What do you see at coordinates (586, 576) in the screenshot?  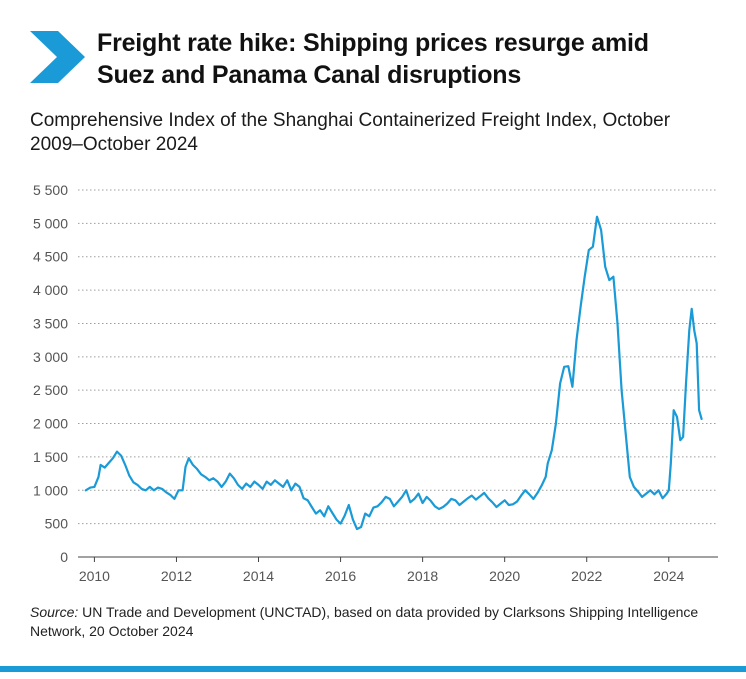 I see `x-tick-label: 2022` at bounding box center [586, 576].